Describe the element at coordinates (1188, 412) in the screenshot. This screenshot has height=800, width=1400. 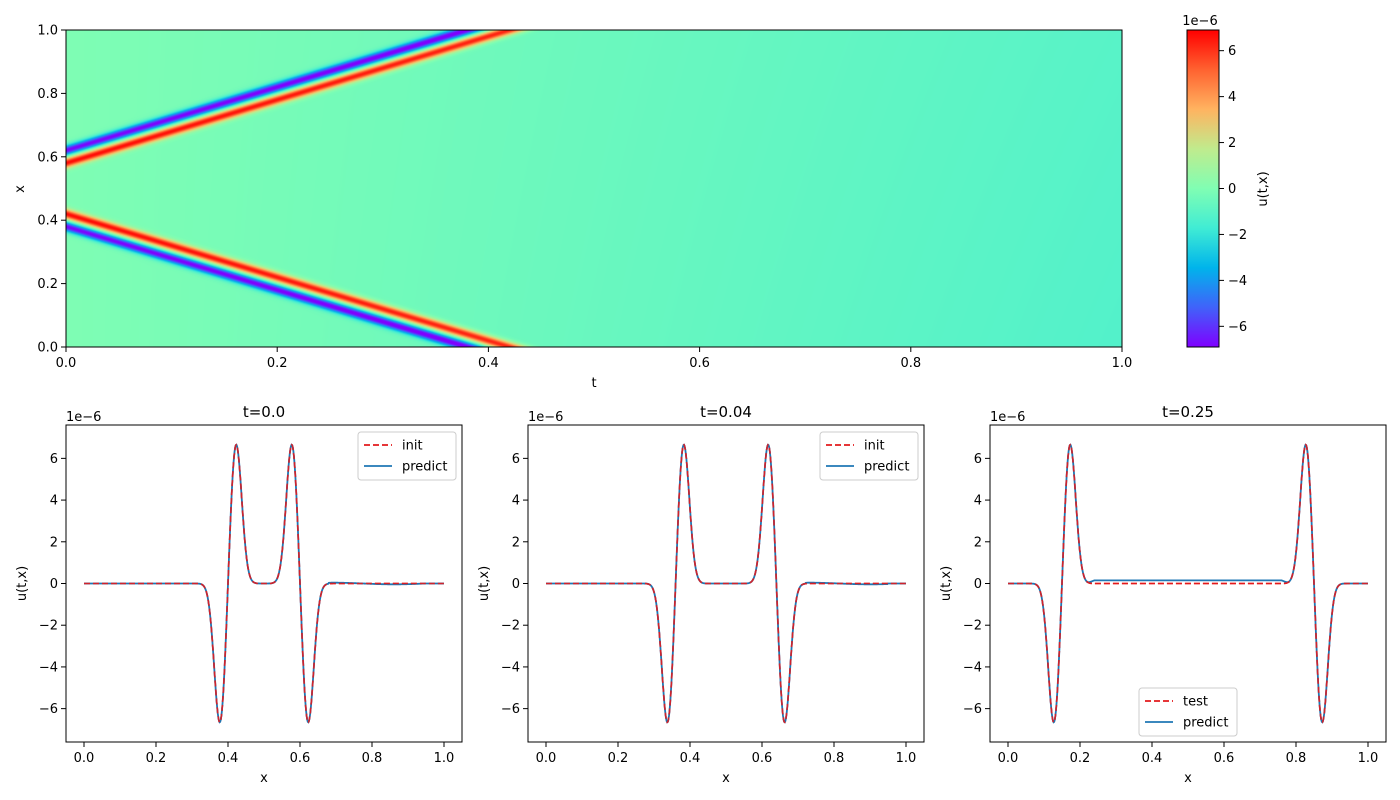
I see `panel-title: t=0.25` at that location.